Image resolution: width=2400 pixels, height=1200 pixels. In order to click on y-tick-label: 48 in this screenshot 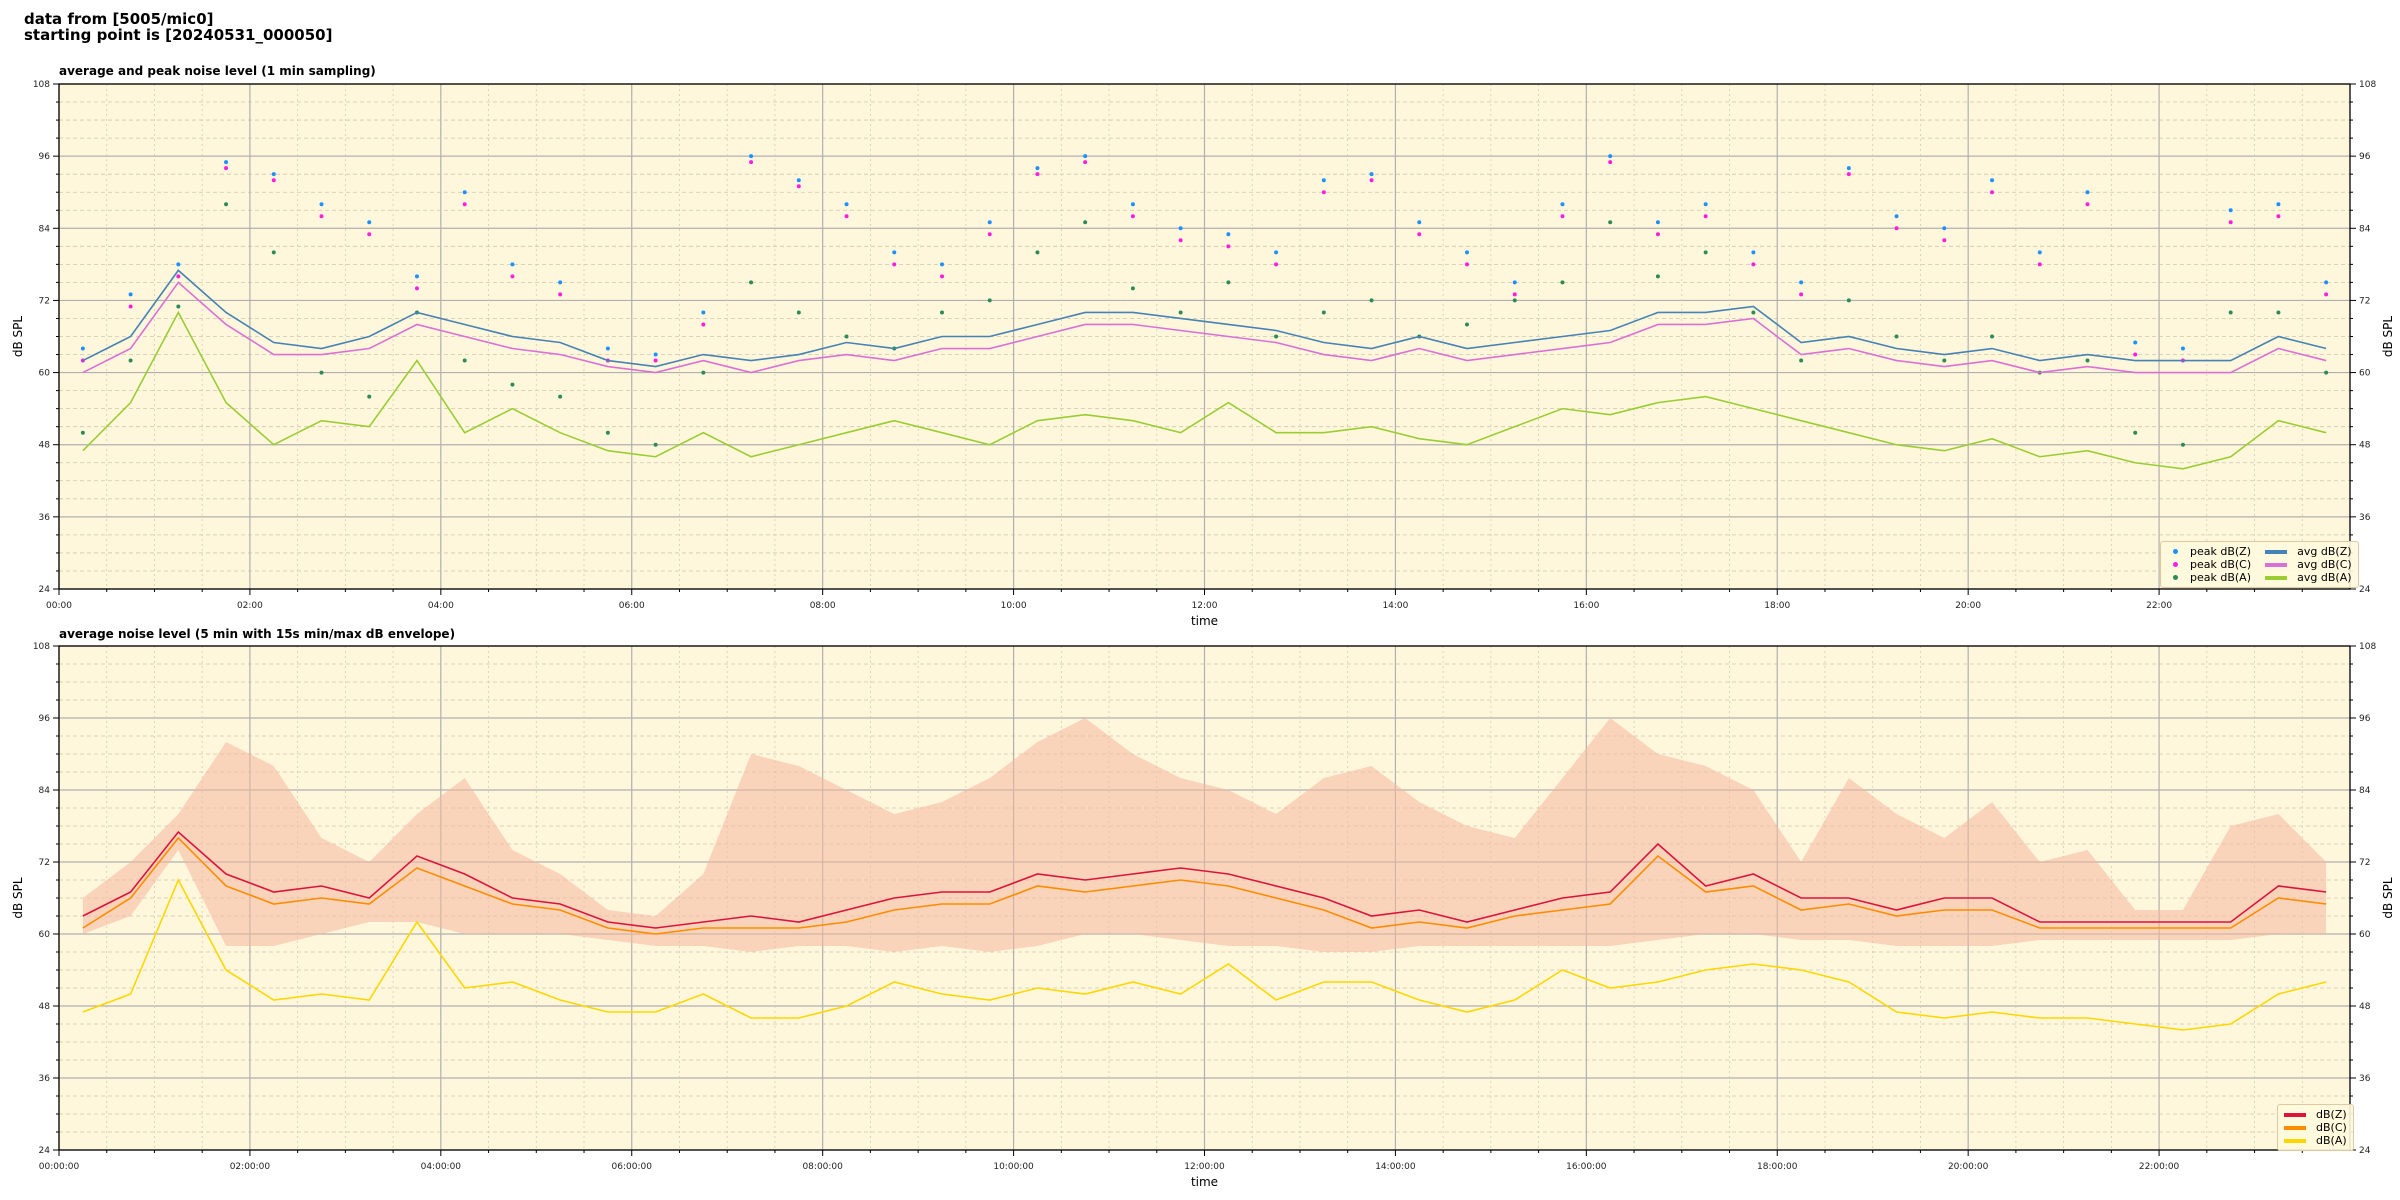, I will do `click(45, 446)`.